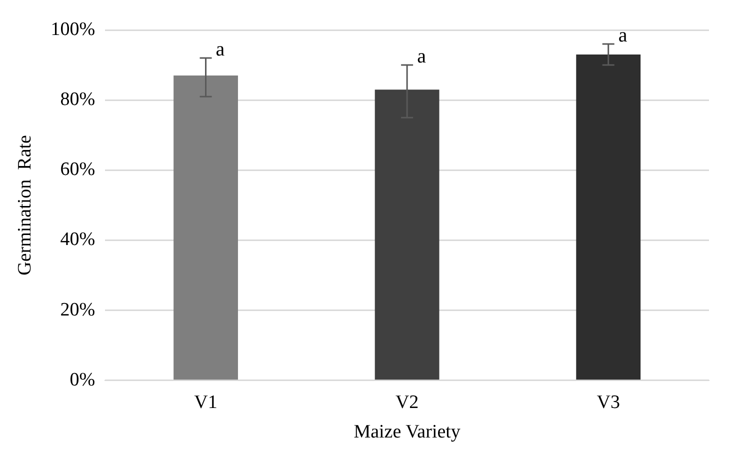 Image resolution: width=729 pixels, height=452 pixels. I want to click on y-tick-label: 20%, so click(78, 309).